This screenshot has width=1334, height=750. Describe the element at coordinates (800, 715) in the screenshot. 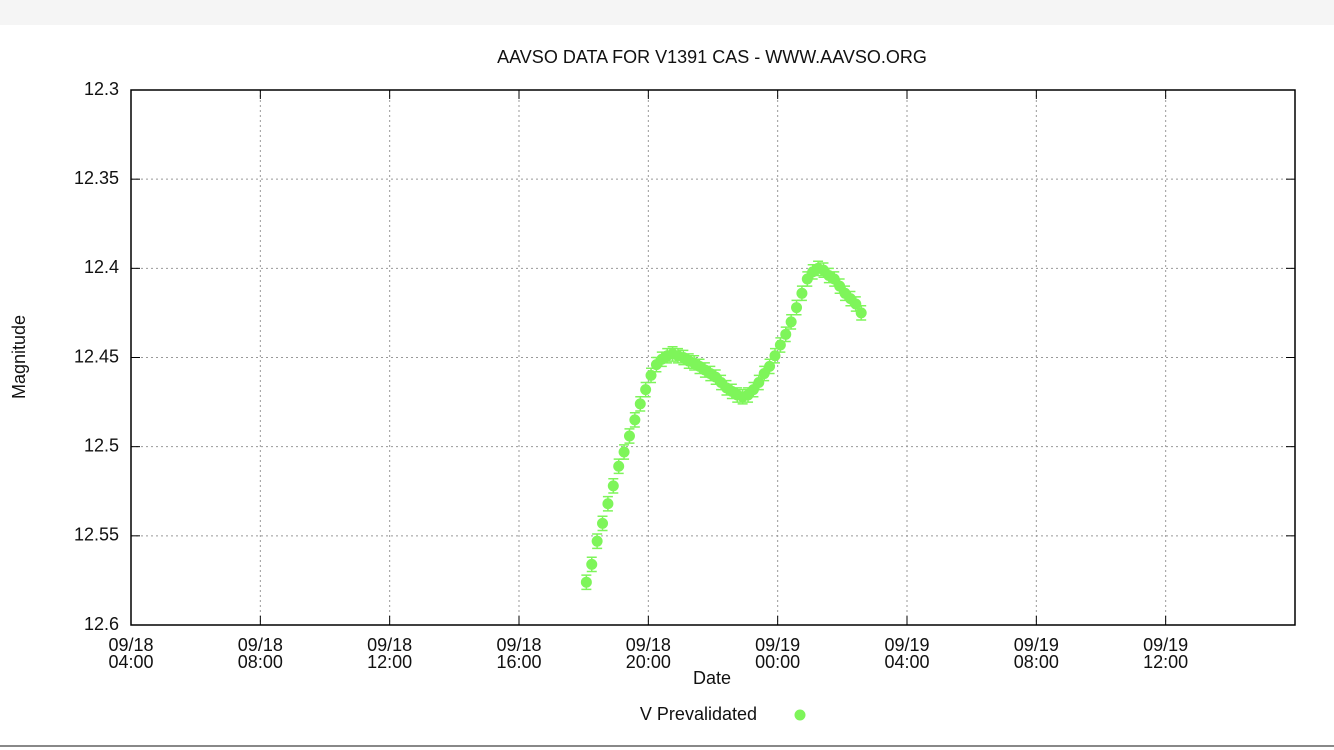

I see `legend-marker` at that location.